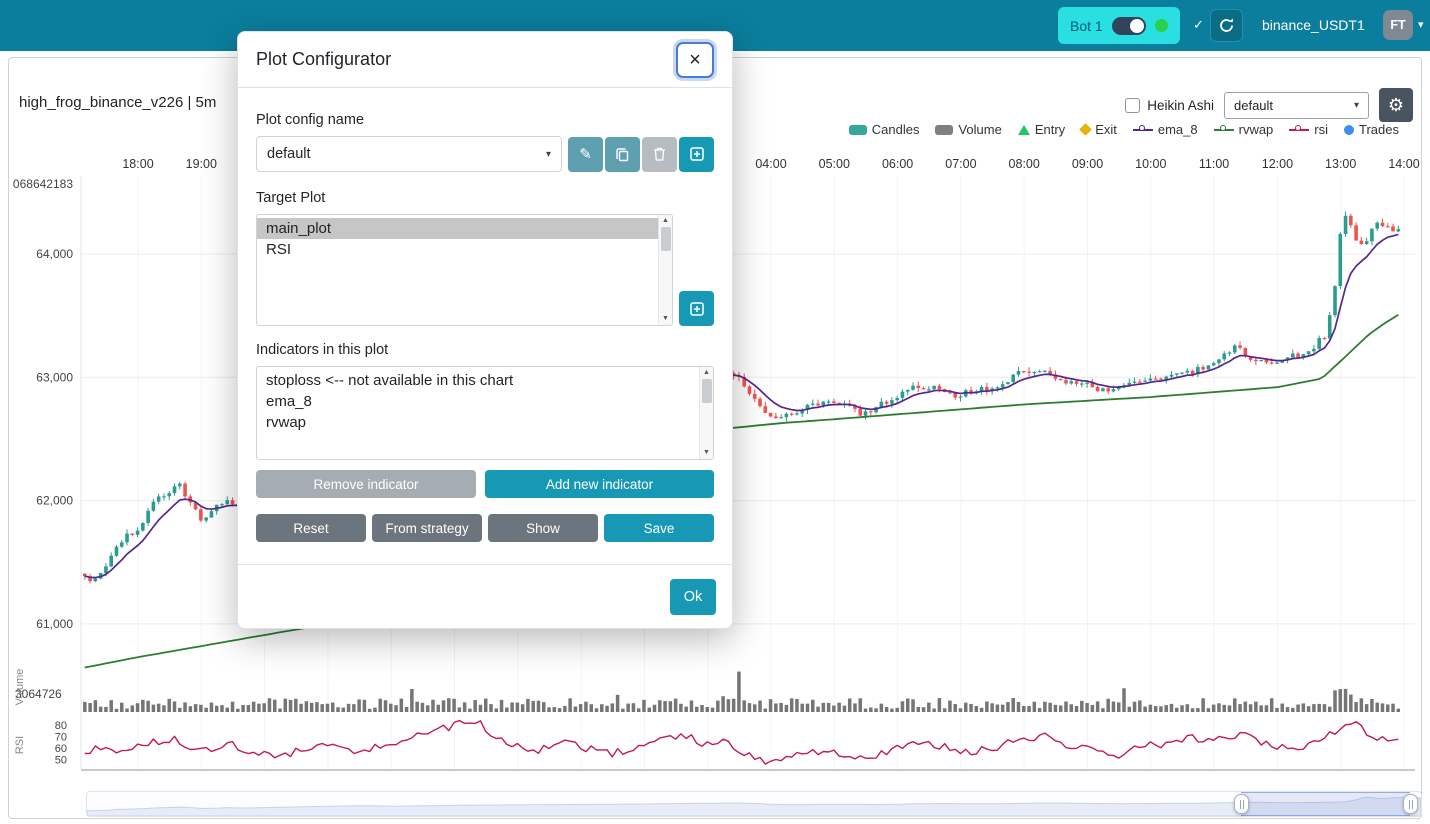 The height and width of the screenshot is (824, 1430). I want to click on copy-icon, so click(622, 154).